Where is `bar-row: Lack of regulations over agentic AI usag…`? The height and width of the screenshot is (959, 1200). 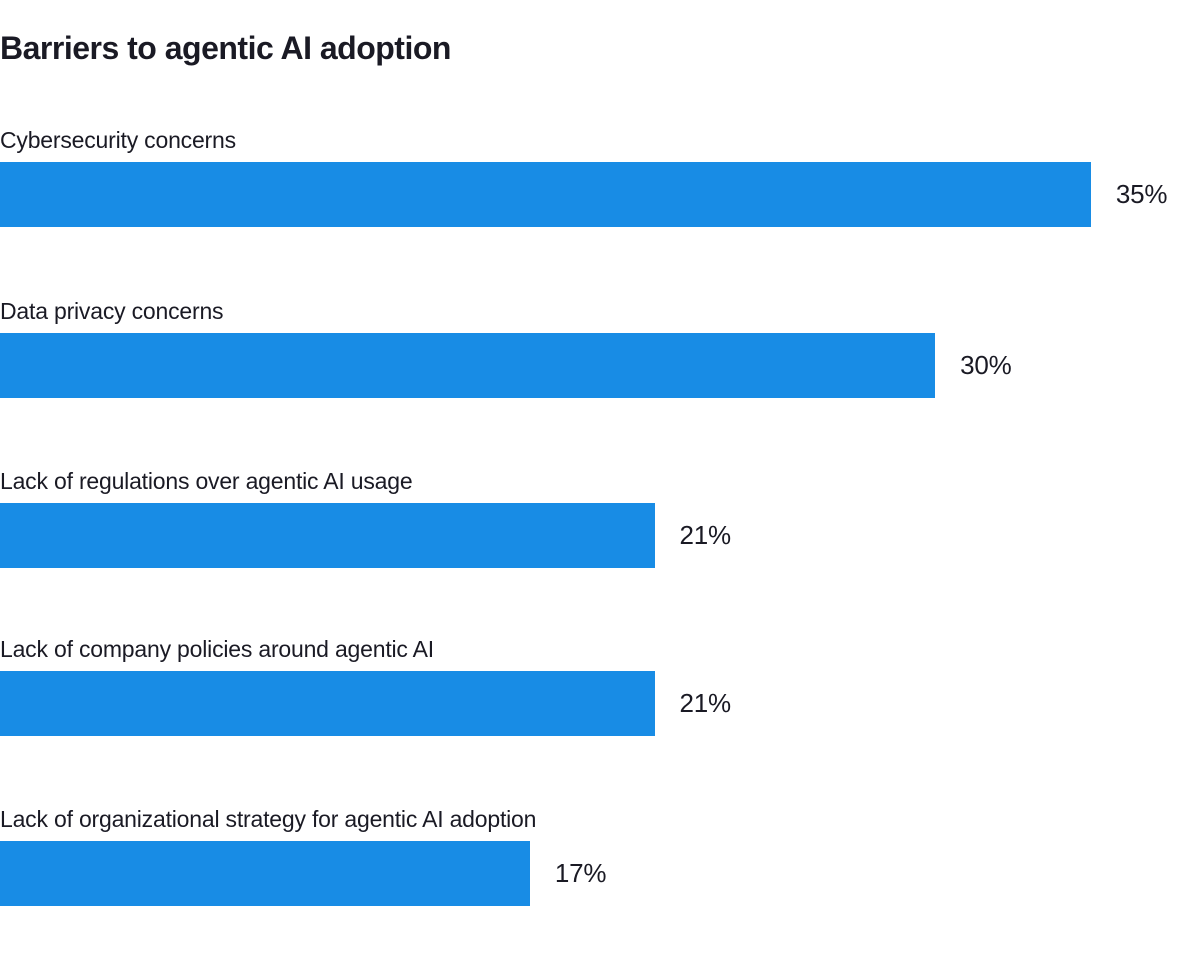 bar-row: Lack of regulations over agentic AI usag… is located at coordinates (600, 517).